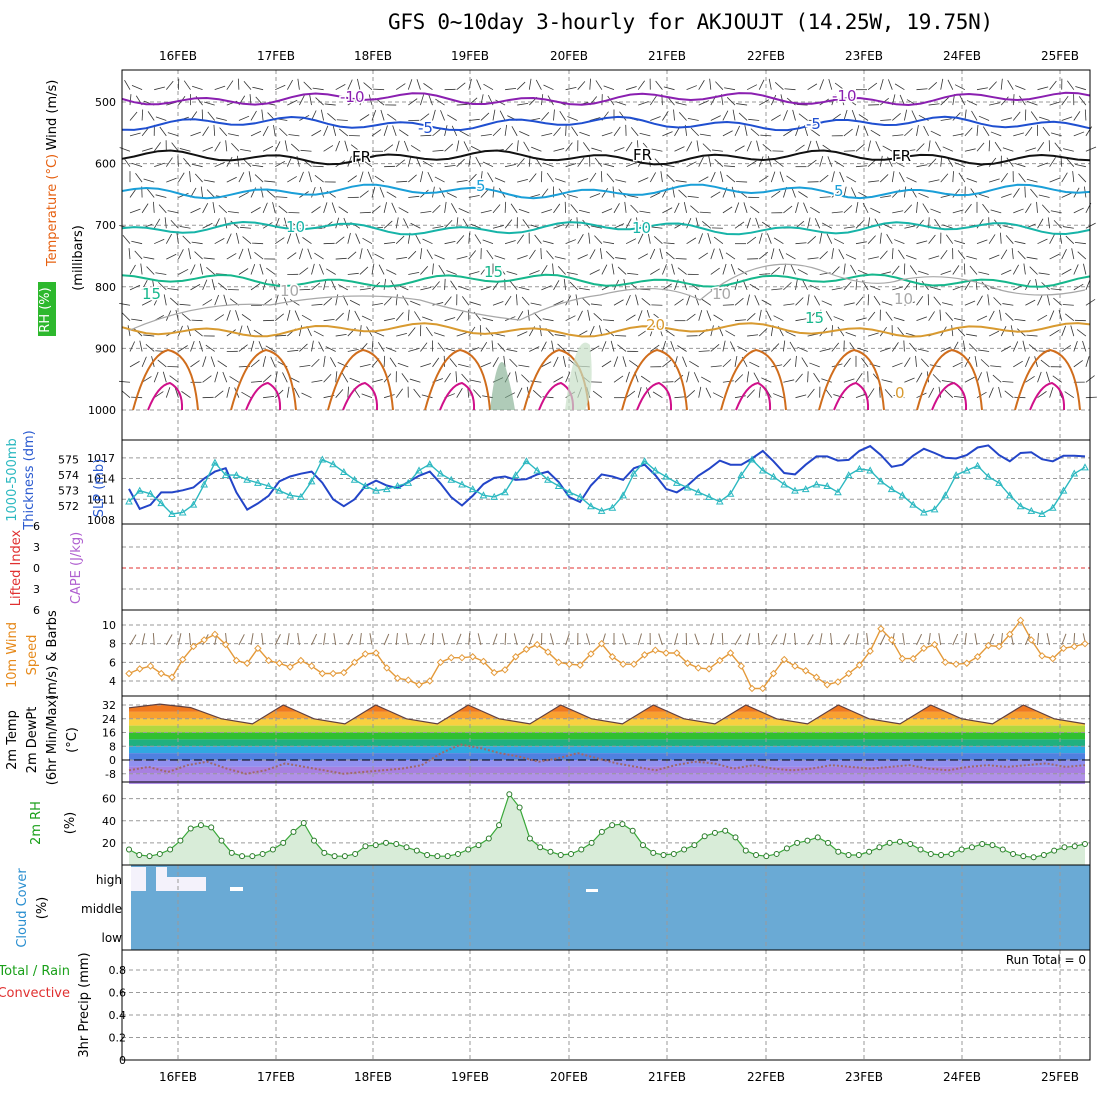 This screenshot has height=1100, width=1100. I want to click on contour-label: 10, so click(295, 227).